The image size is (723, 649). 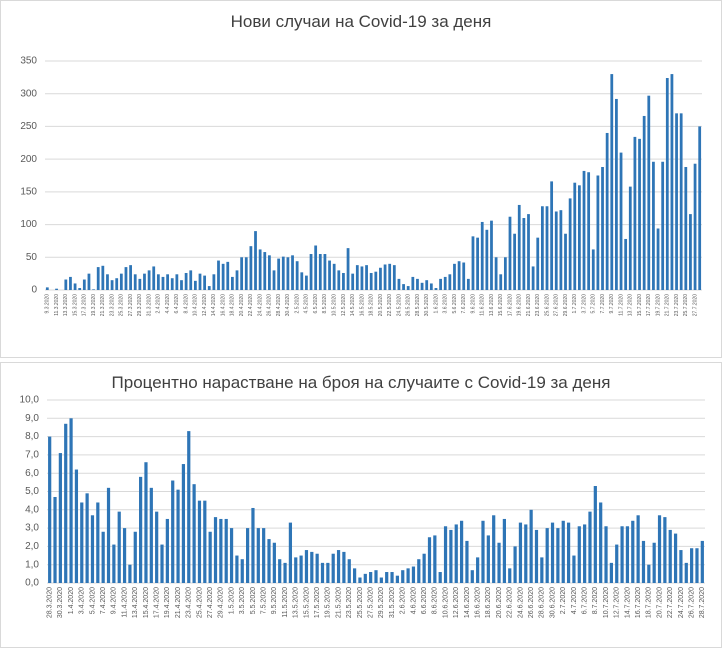 What do you see at coordinates (157, 602) in the screenshot?
I see `x-tick-label: 17.4.2020` at bounding box center [157, 602].